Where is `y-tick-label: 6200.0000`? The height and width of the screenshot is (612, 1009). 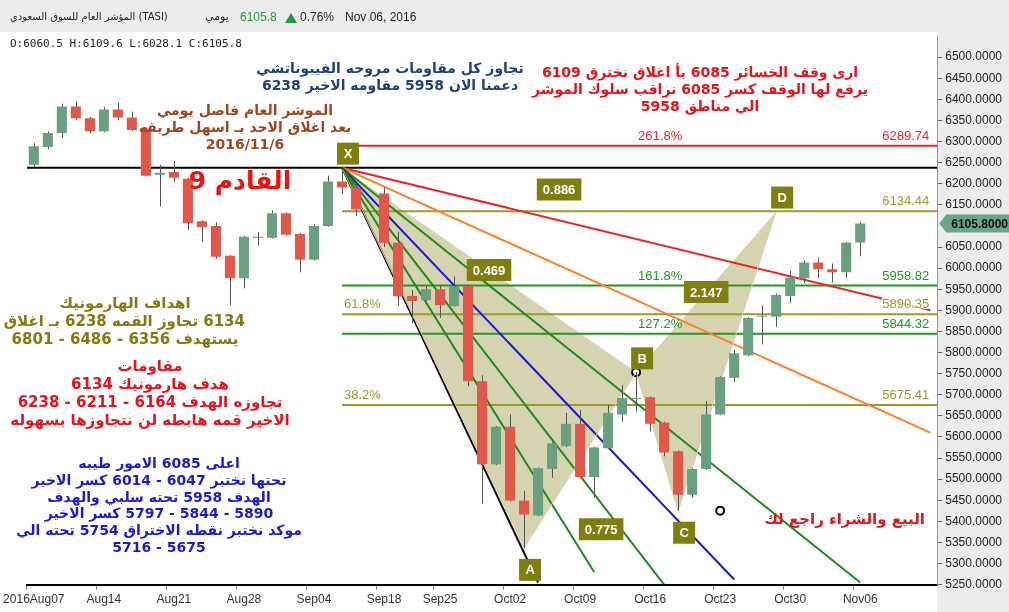 y-tick-label: 6200.0000 is located at coordinates (974, 183).